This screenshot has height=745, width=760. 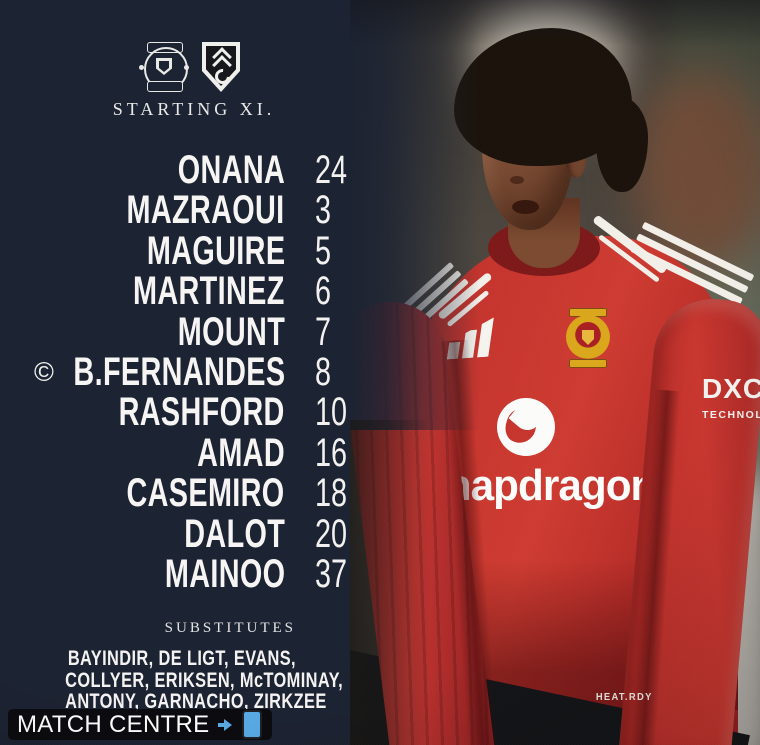 What do you see at coordinates (323, 250) in the screenshot?
I see `player-number: 5` at bounding box center [323, 250].